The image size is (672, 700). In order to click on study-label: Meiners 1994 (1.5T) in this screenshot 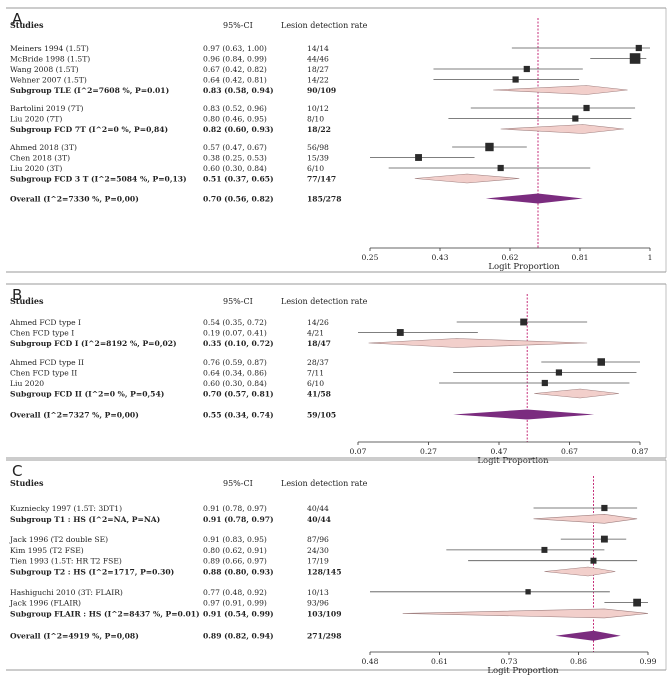, I will do `click(49, 48)`.